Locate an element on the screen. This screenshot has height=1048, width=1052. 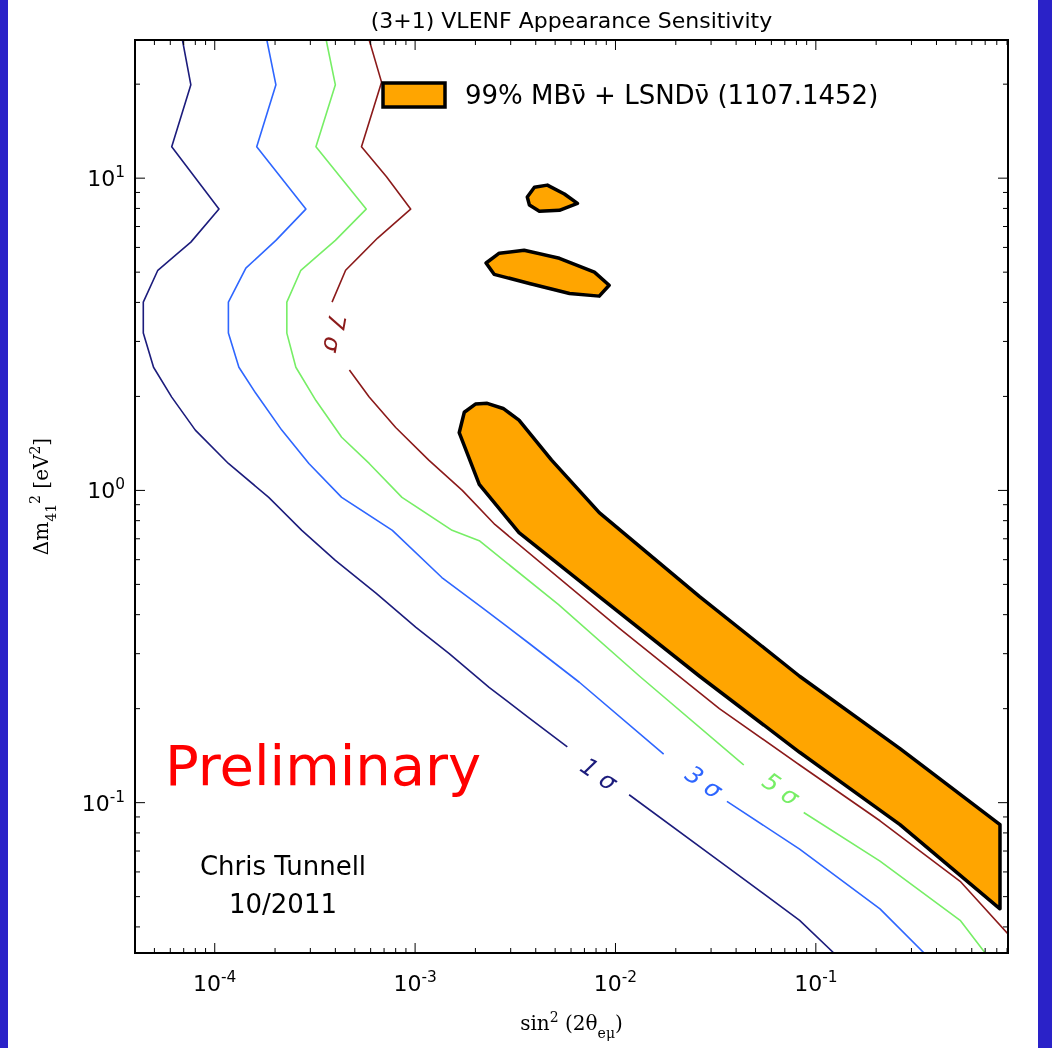
x-tick-label: 10$^{-3}$ is located at coordinates (415, 982).